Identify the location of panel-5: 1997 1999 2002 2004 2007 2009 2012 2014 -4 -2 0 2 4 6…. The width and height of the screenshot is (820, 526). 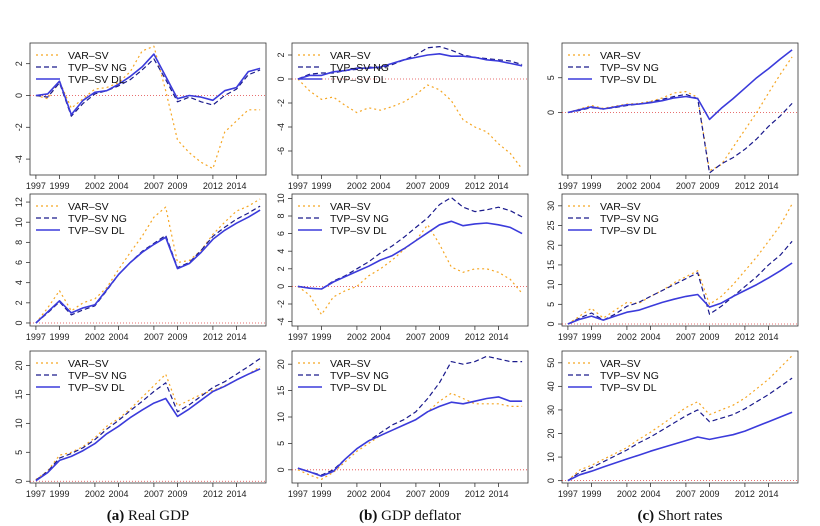
(402, 267).